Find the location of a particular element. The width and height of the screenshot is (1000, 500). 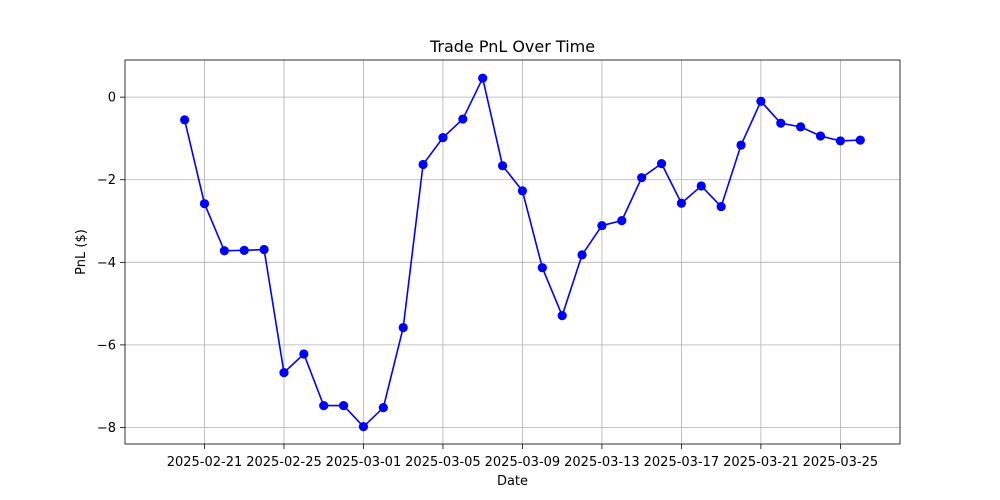

y-tick-label: −6 is located at coordinates (106, 345).